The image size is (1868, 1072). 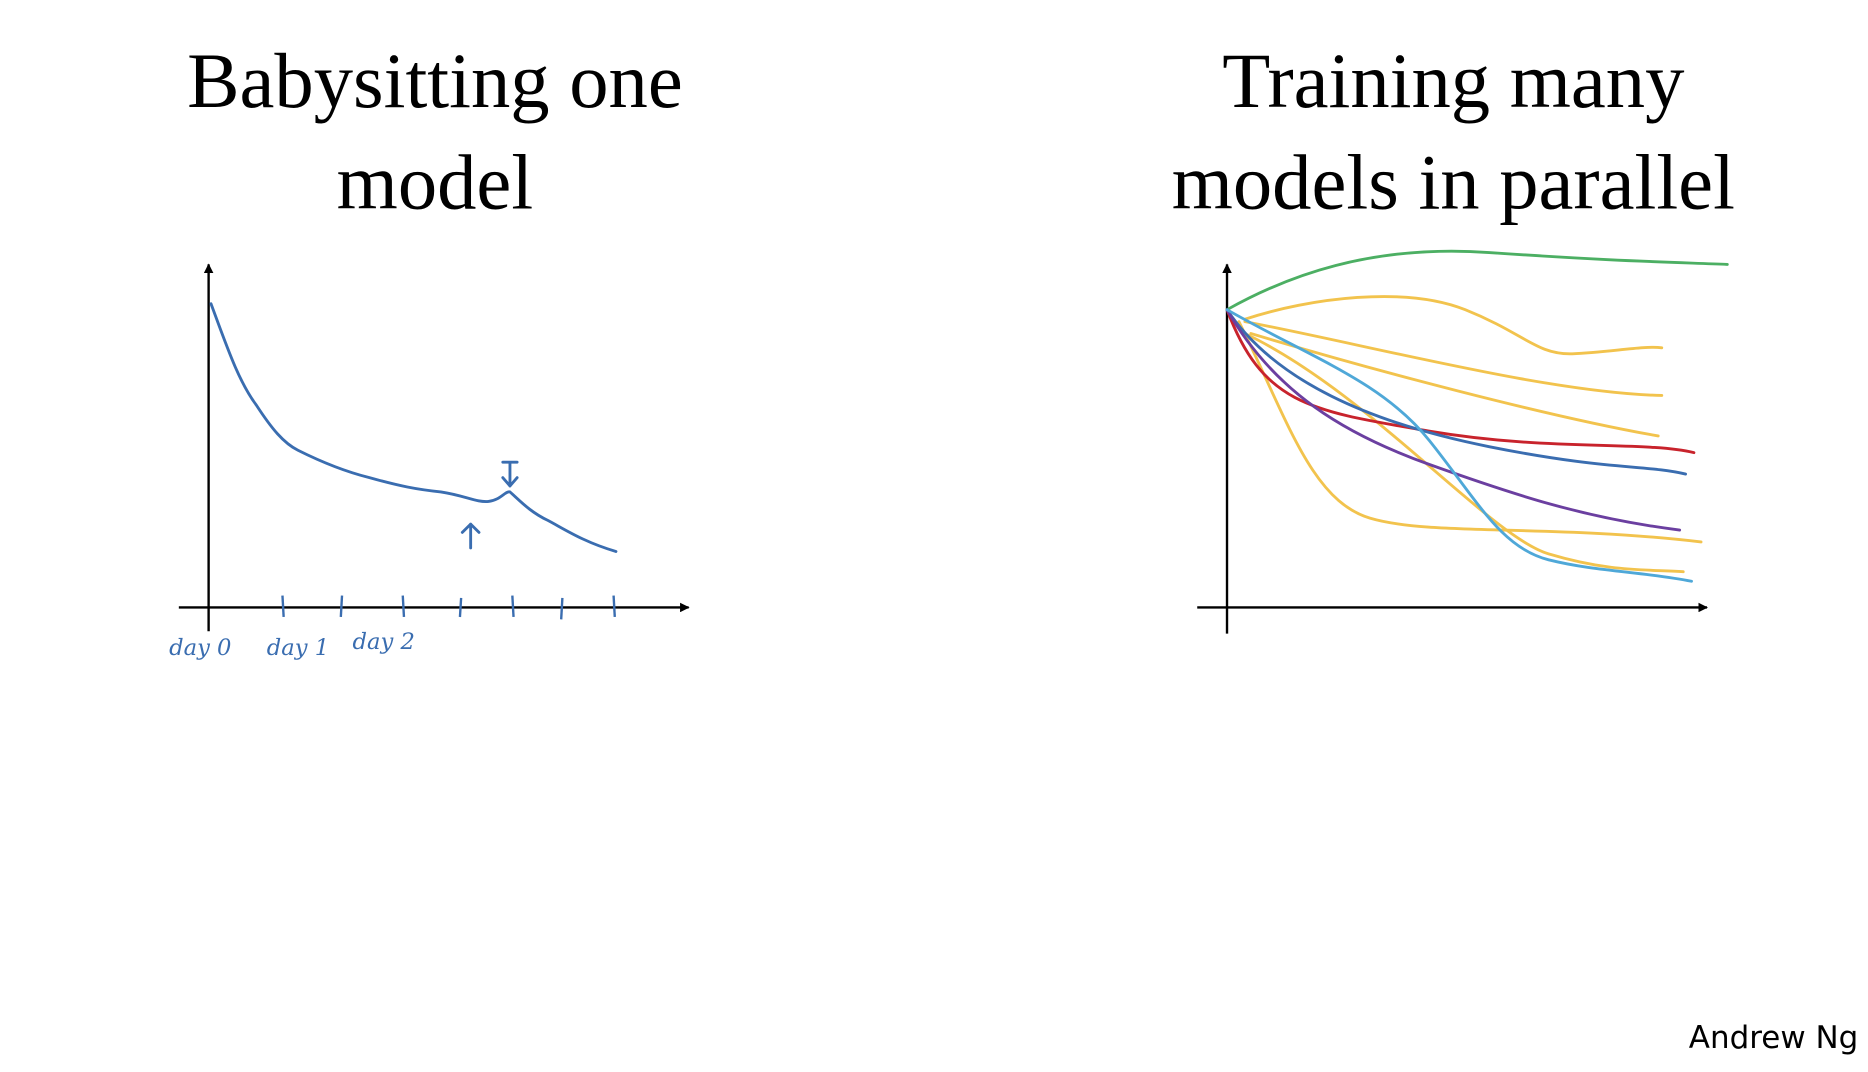 What do you see at coordinates (1453, 81) in the screenshot?
I see `right-title-line: Training many` at bounding box center [1453, 81].